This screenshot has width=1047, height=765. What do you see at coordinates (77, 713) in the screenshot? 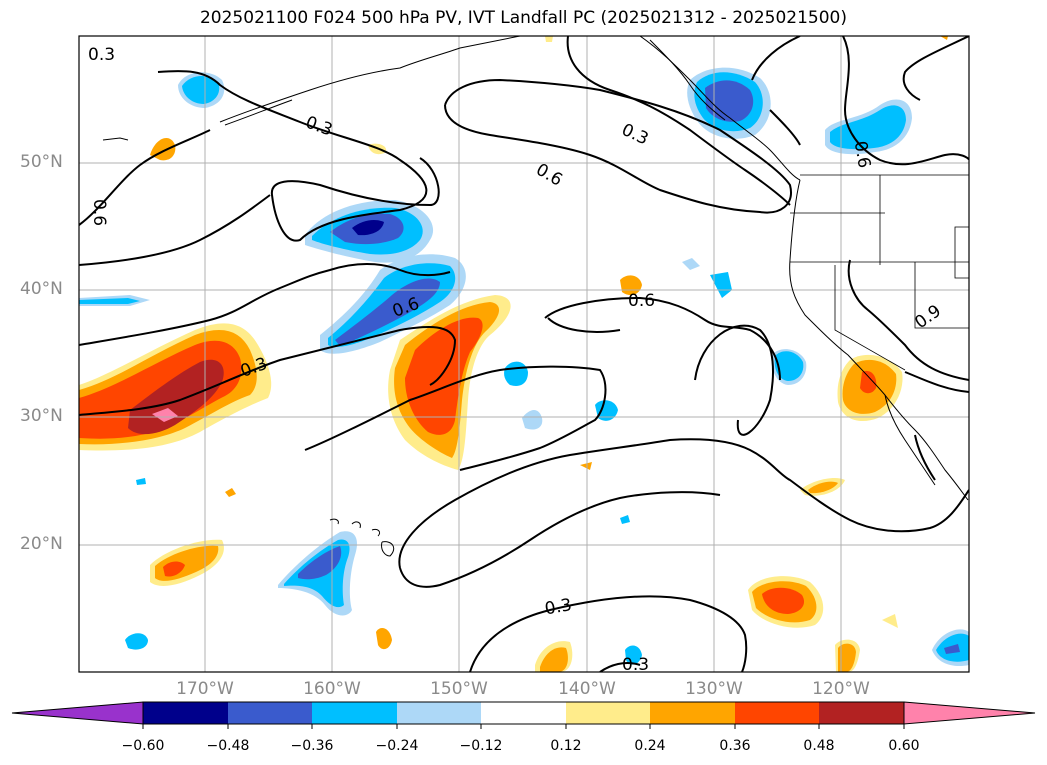
I see `colorbar-extend-low` at bounding box center [77, 713].